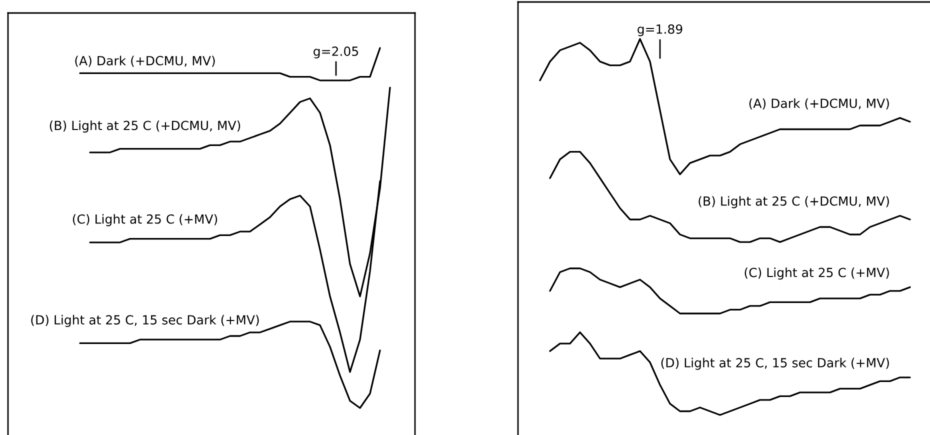 Image resolution: width=930 pixels, height=435 pixels. What do you see at coordinates (660, 30) in the screenshot?
I see `text: g=1.89` at bounding box center [660, 30].